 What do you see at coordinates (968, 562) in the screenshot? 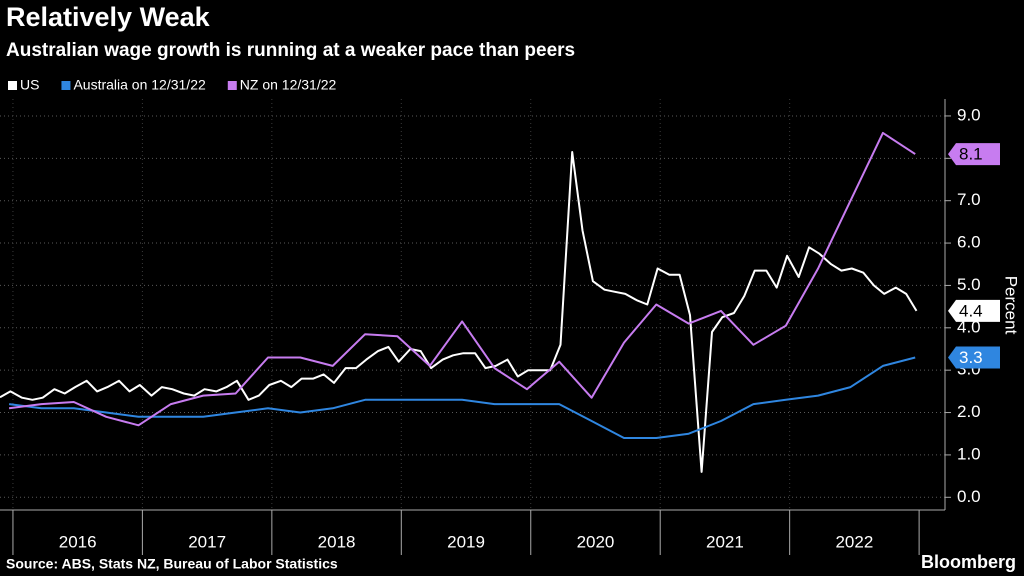
I see `brand: Bloomberg` at bounding box center [968, 562].